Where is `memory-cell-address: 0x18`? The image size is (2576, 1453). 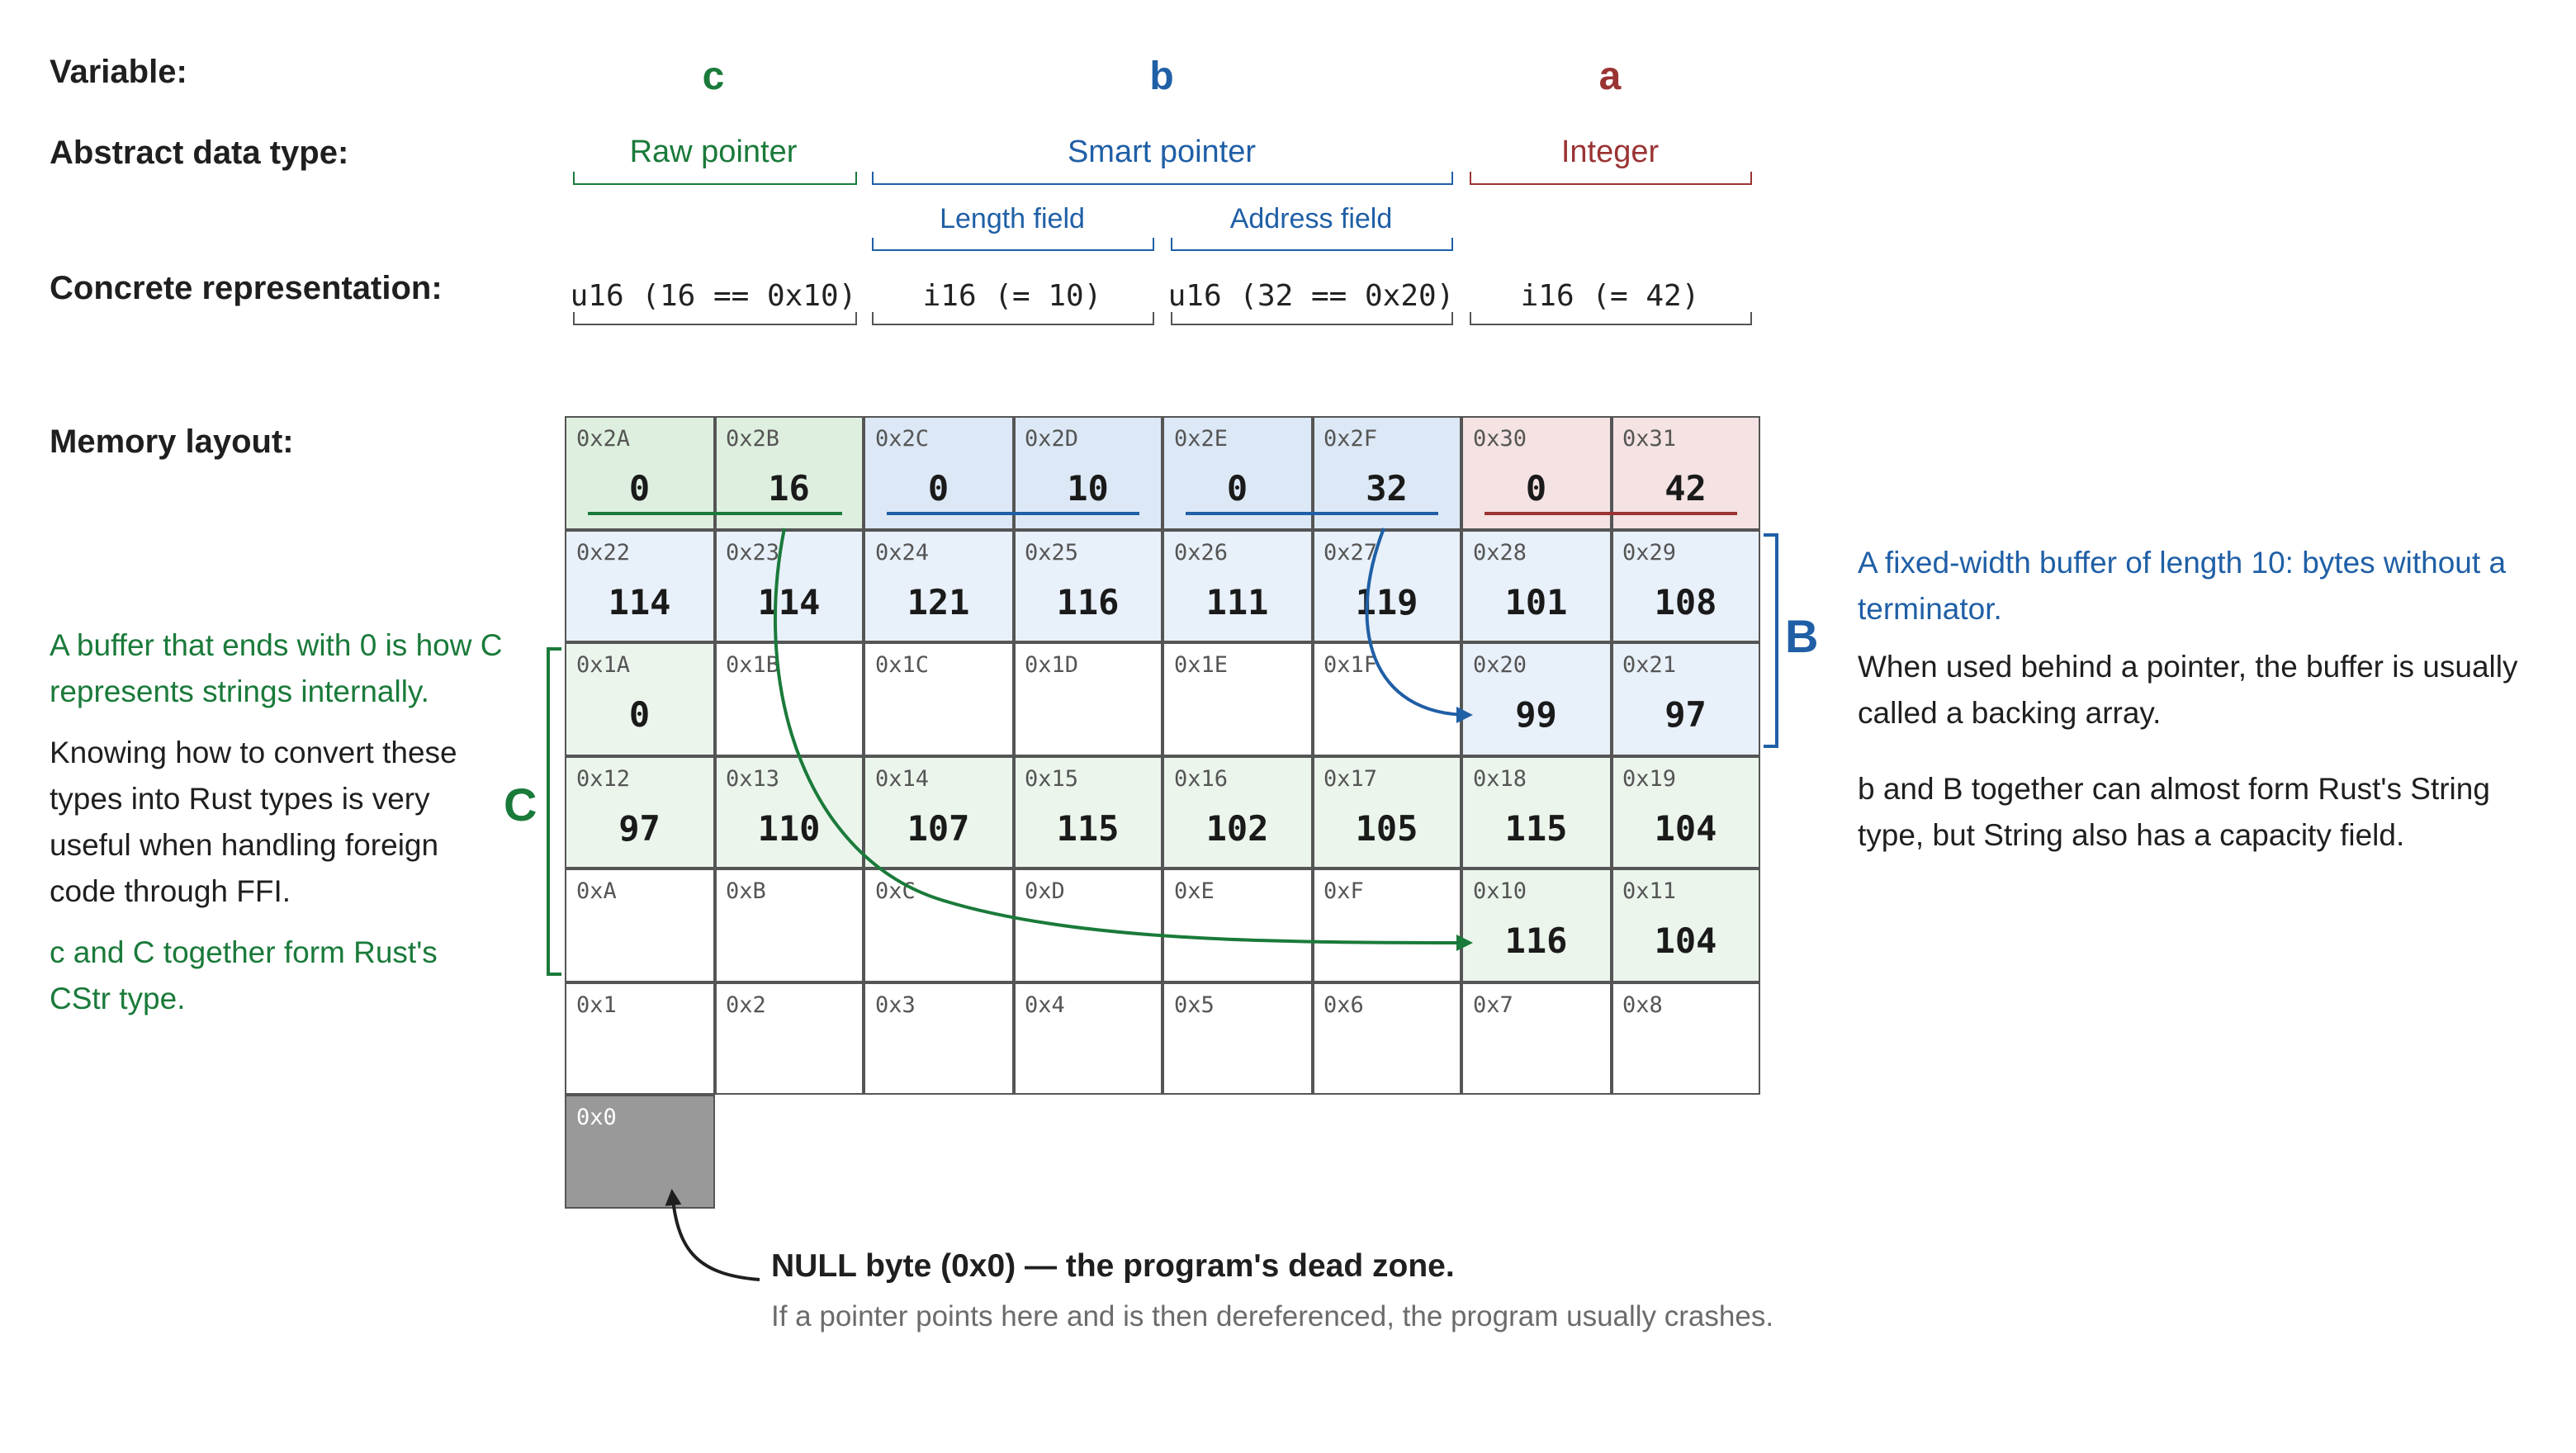
memory-cell-address: 0x18 is located at coordinates (1500, 778).